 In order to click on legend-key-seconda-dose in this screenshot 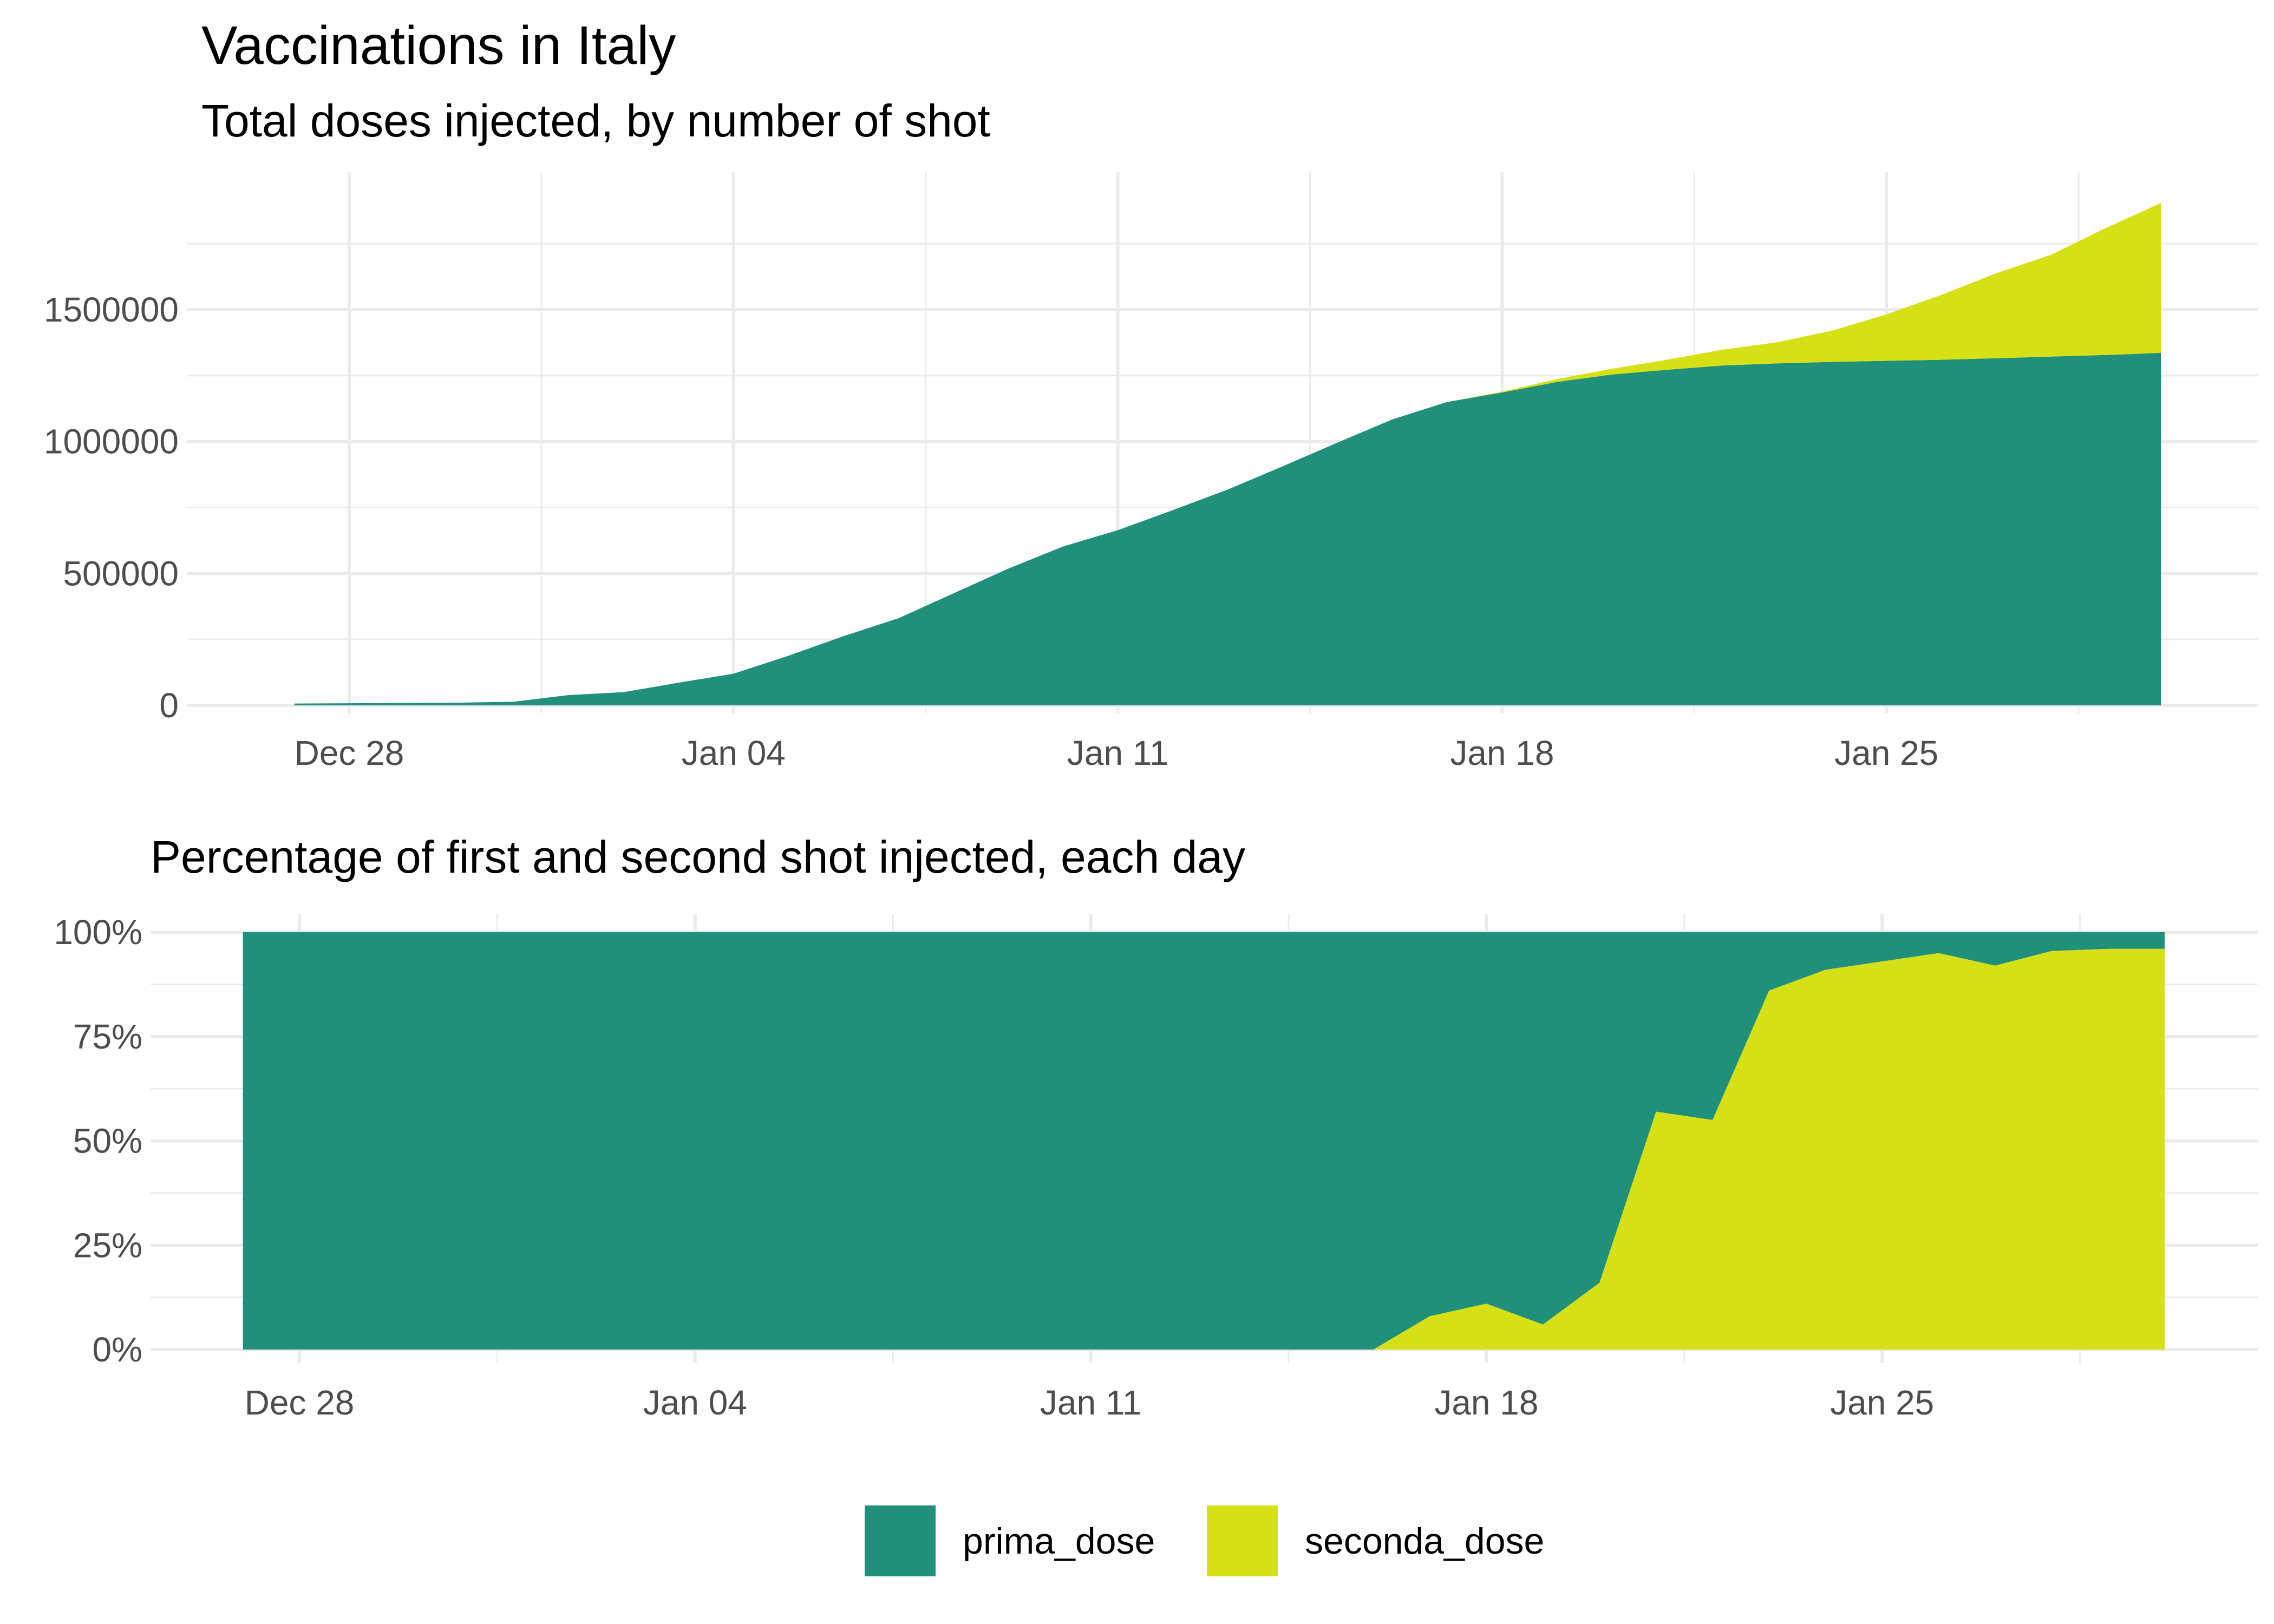, I will do `click(1243, 1540)`.